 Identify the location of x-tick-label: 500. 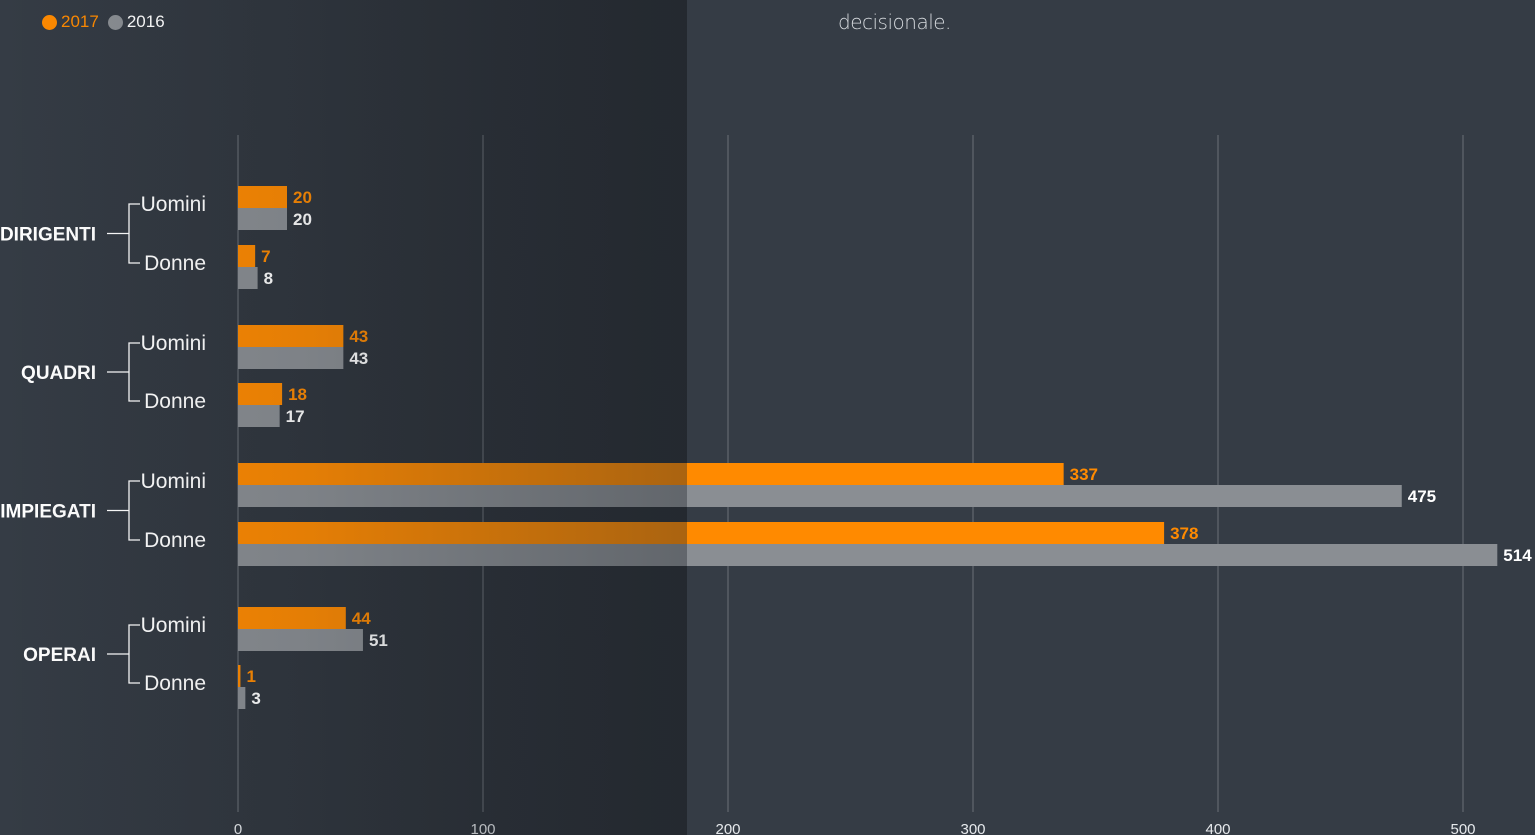
(1462, 828).